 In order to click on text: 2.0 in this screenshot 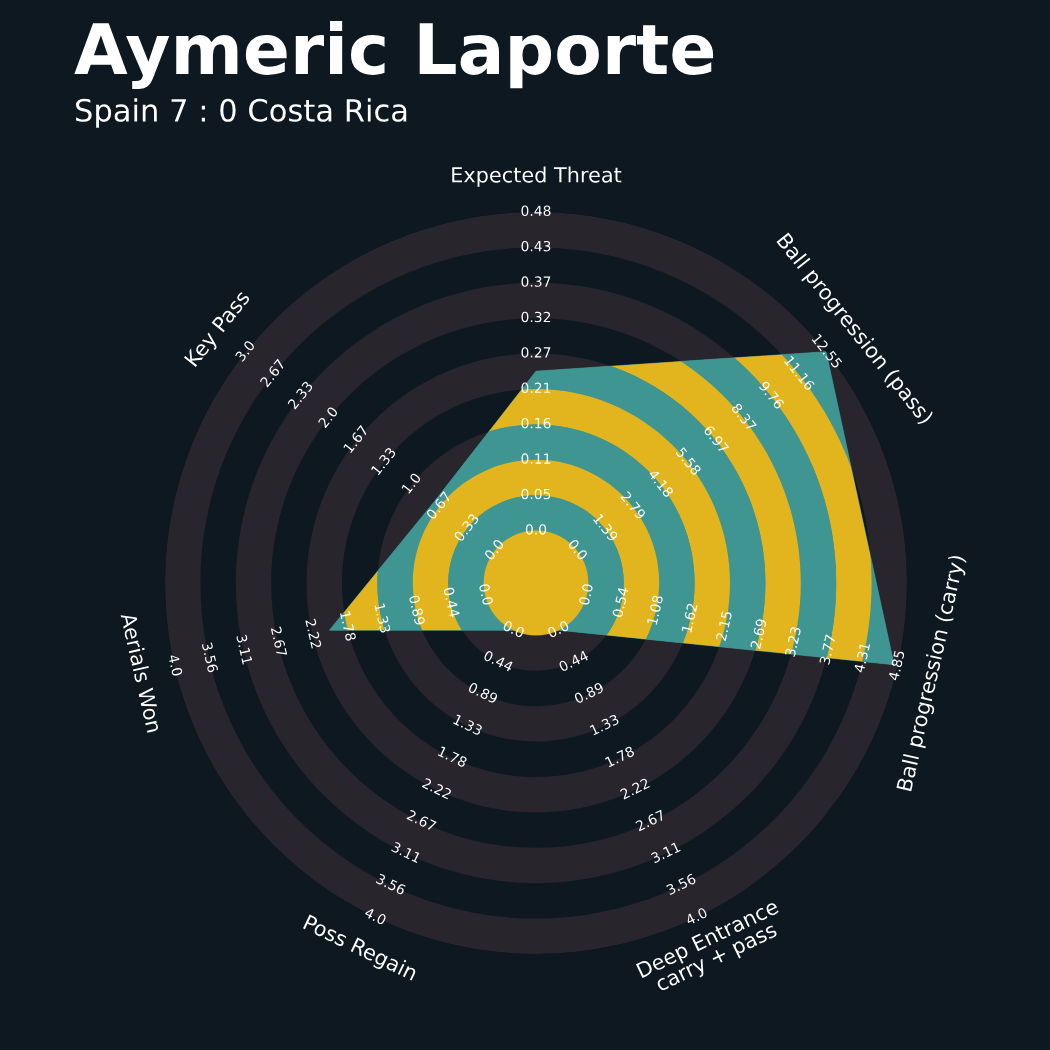, I will do `click(328, 417)`.